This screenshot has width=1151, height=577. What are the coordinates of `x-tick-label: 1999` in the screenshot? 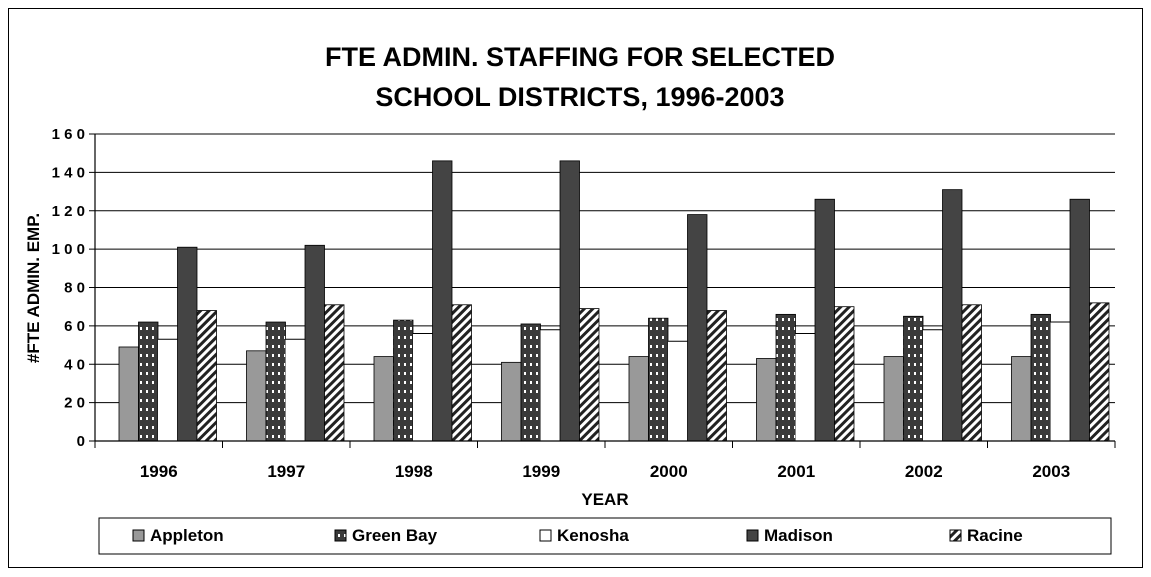 It's located at (541, 471).